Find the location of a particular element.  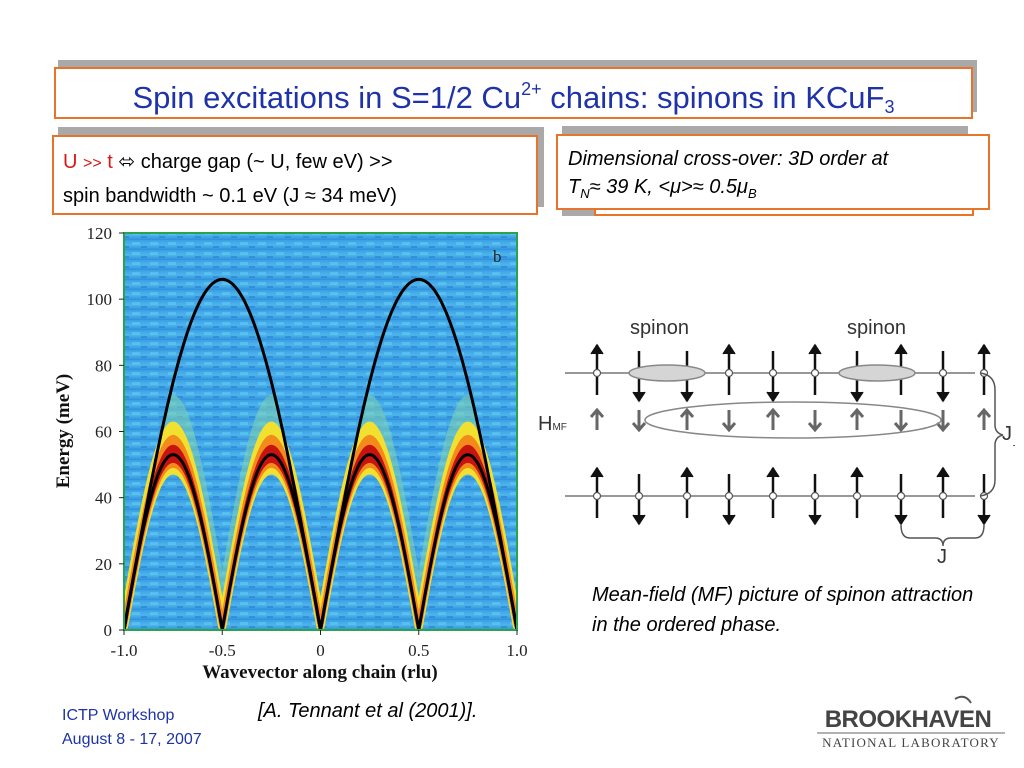

attraction-ellipse is located at coordinates (793, 420).